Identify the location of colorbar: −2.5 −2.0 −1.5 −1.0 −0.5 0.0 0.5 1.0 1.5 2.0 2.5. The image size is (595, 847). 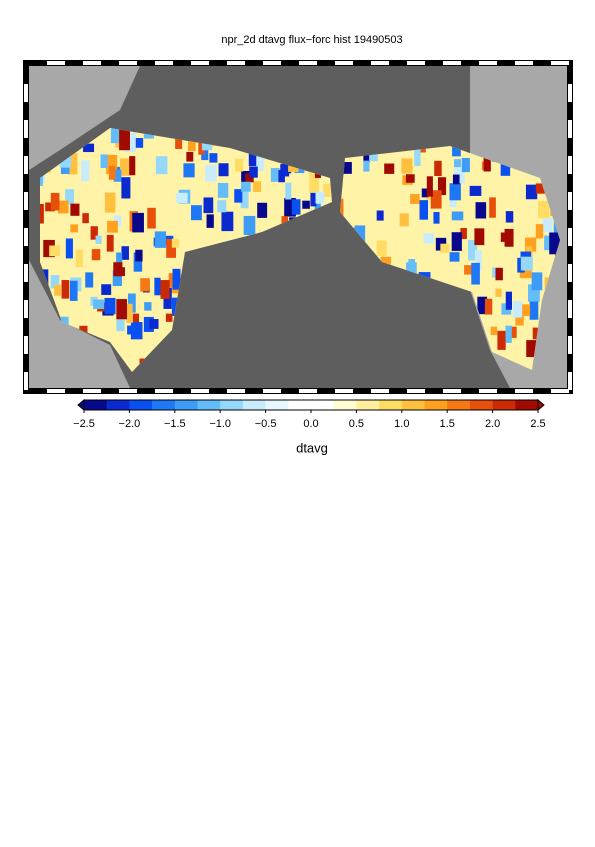
(309, 414).